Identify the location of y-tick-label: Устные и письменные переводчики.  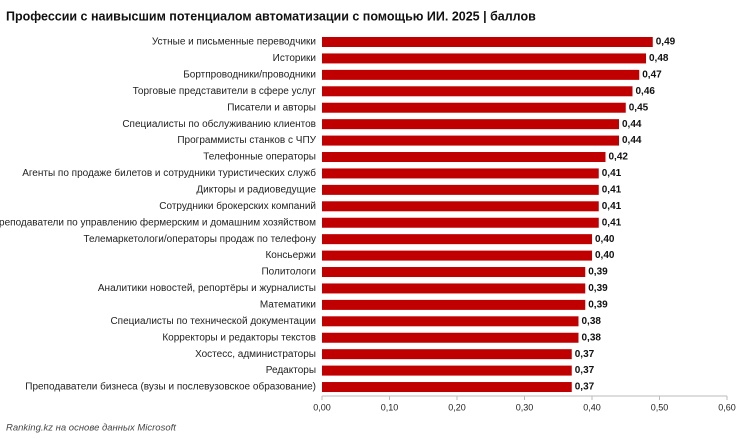
(234, 42).